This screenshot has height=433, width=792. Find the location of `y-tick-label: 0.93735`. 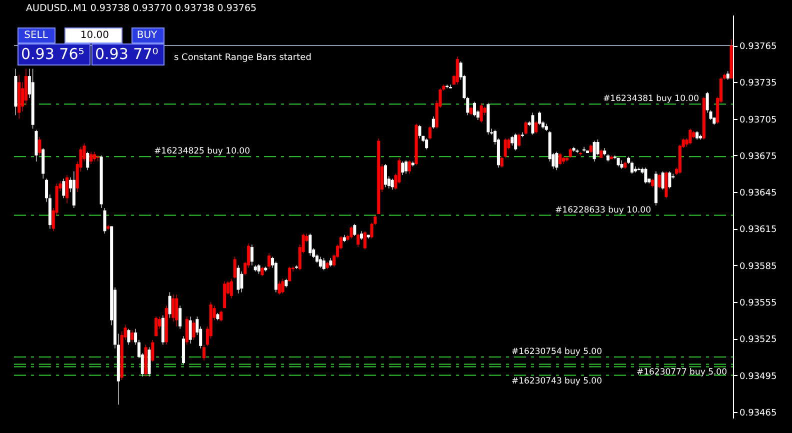

y-tick-label: 0.93735 is located at coordinates (758, 83).